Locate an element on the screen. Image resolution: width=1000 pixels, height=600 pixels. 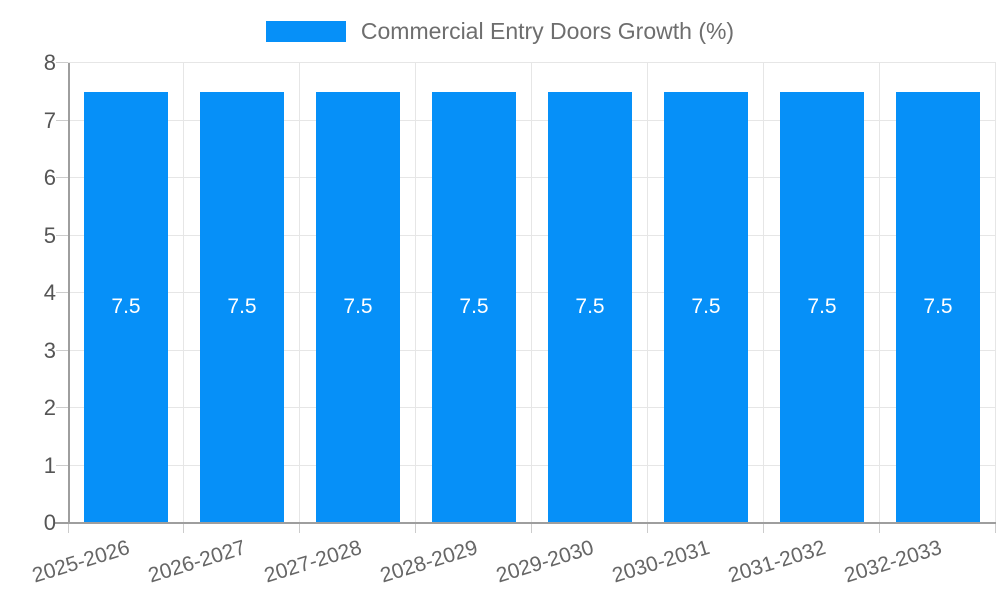
y-axis-label: 0 is located at coordinates (49, 522).